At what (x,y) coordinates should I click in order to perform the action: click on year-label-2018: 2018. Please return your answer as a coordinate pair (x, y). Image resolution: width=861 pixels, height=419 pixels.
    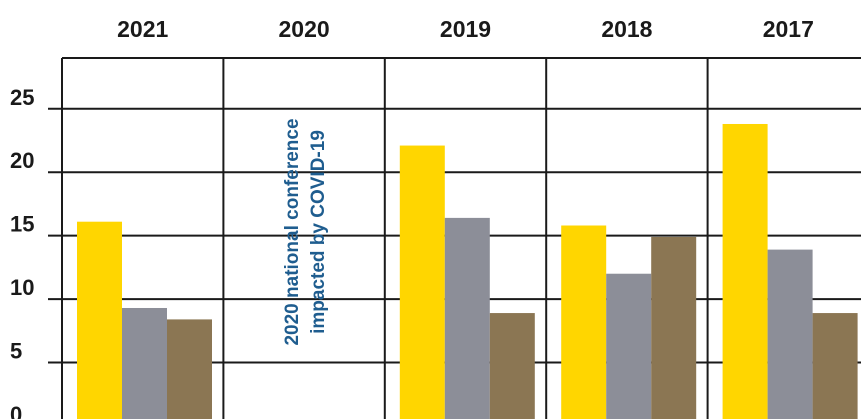
    Looking at the image, I should click on (626, 29).